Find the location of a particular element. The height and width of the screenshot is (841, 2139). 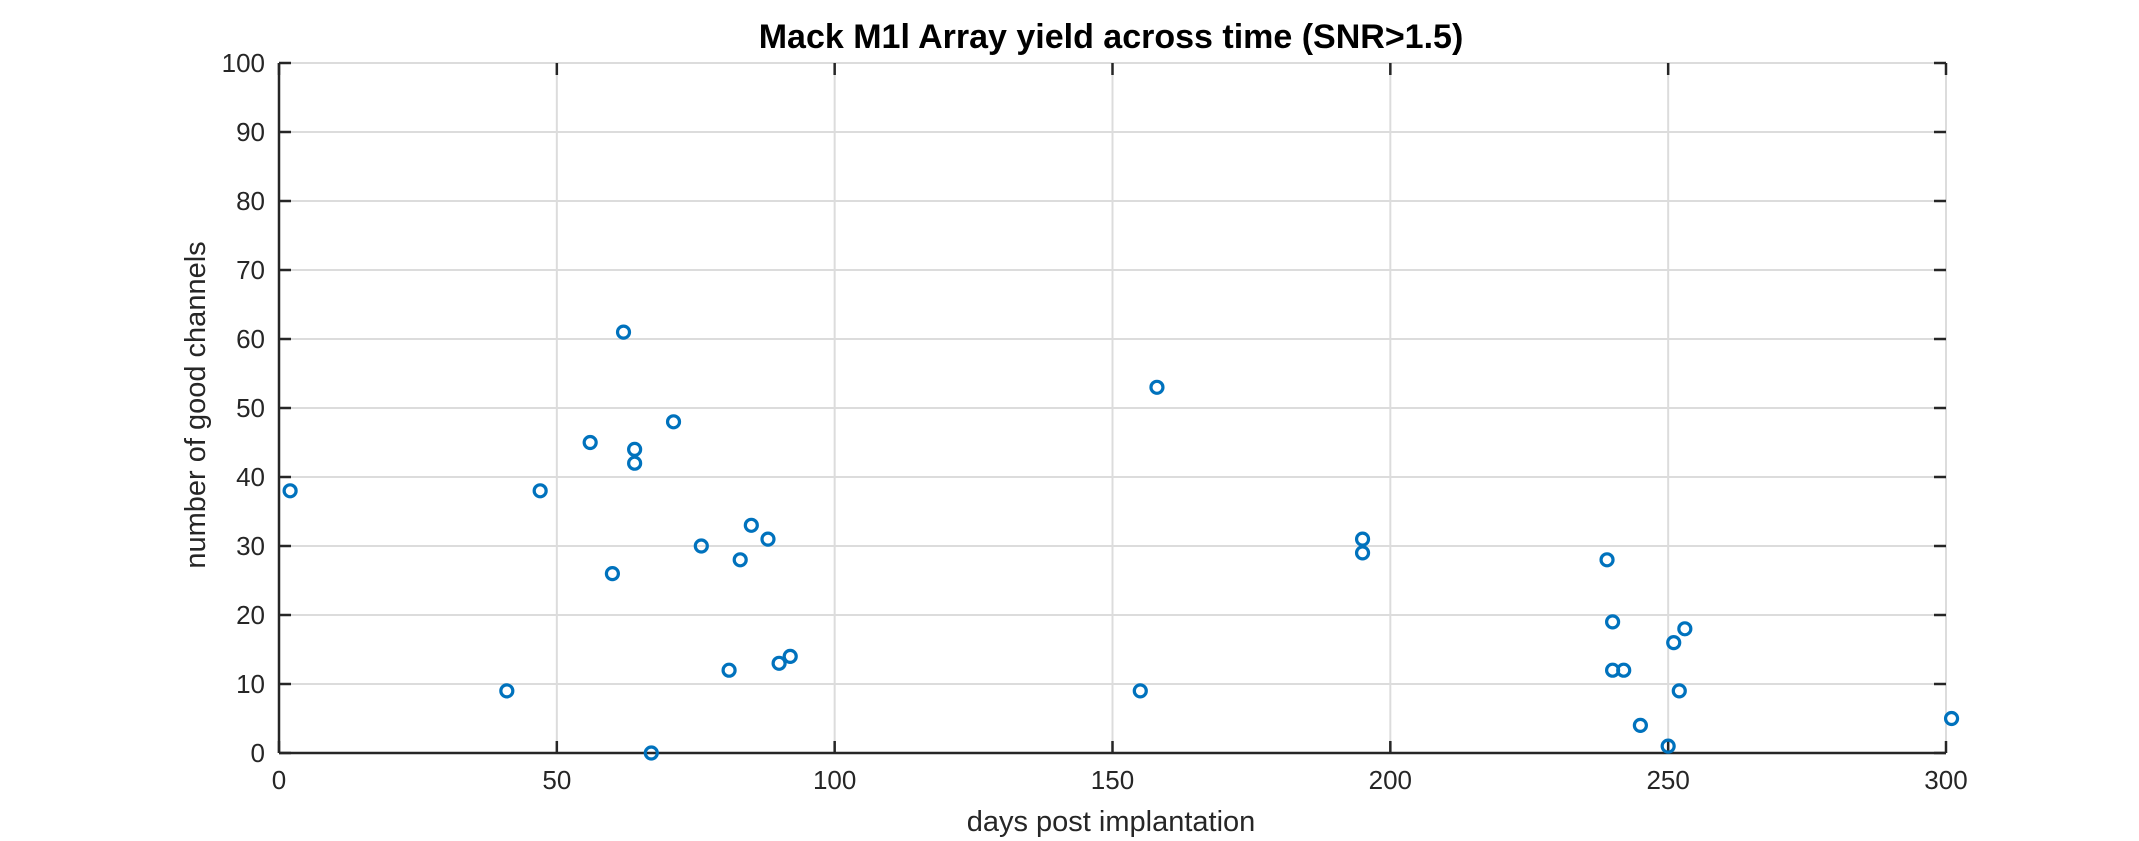

x-tick-label: 50 is located at coordinates (556, 780).